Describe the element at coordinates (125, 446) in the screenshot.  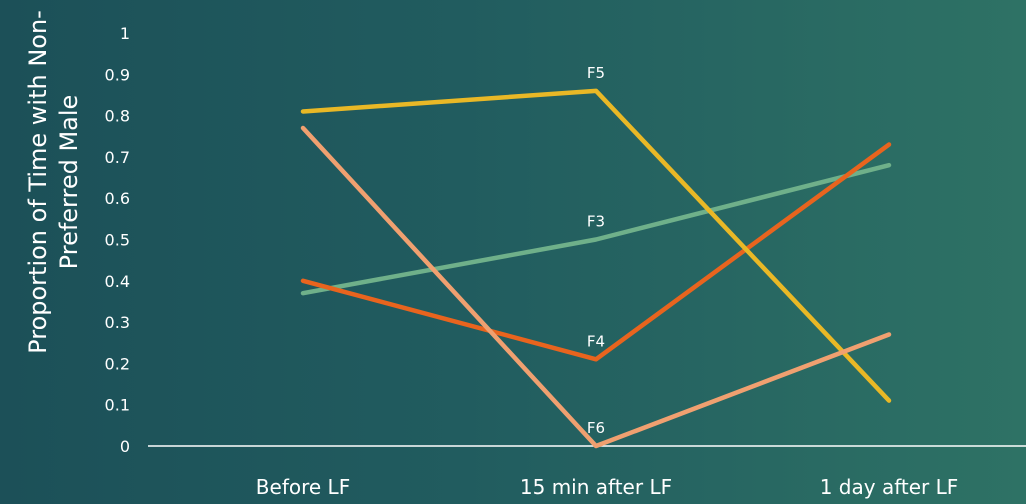
I see `y-tick-label: 0` at that location.